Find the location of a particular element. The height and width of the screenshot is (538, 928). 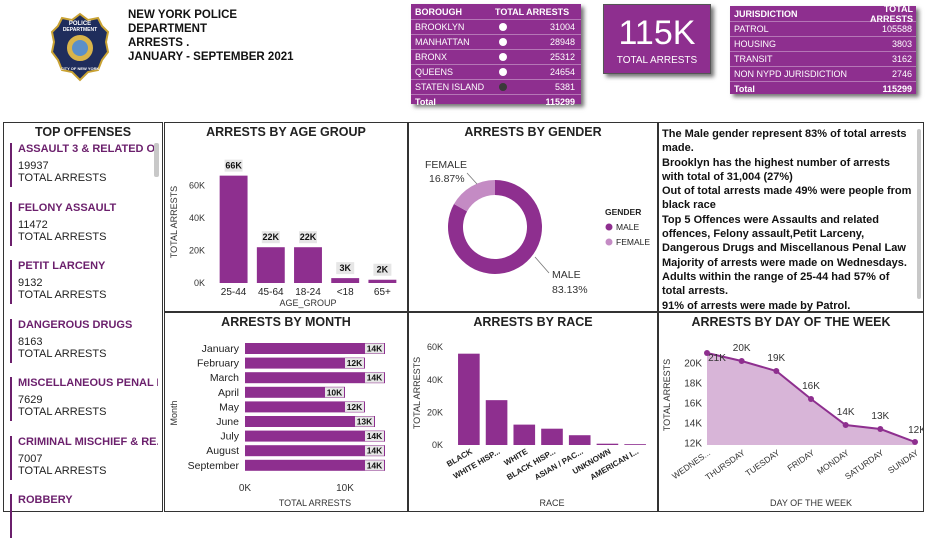

race-ytick-label: 20K is located at coordinates (435, 412).